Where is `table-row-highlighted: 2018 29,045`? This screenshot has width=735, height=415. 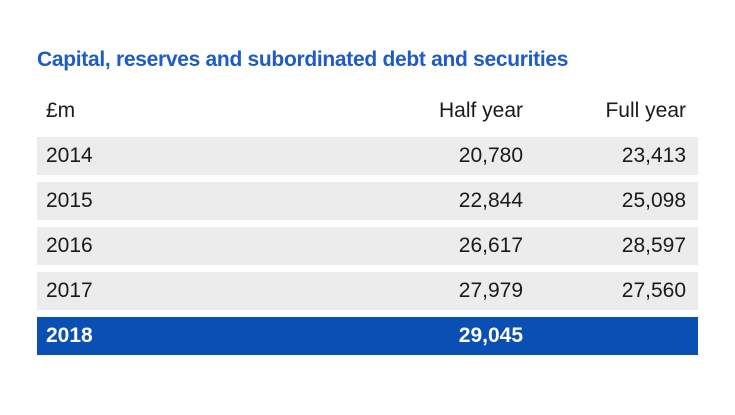
table-row-highlighted: 2018 29,045 is located at coordinates (367, 336).